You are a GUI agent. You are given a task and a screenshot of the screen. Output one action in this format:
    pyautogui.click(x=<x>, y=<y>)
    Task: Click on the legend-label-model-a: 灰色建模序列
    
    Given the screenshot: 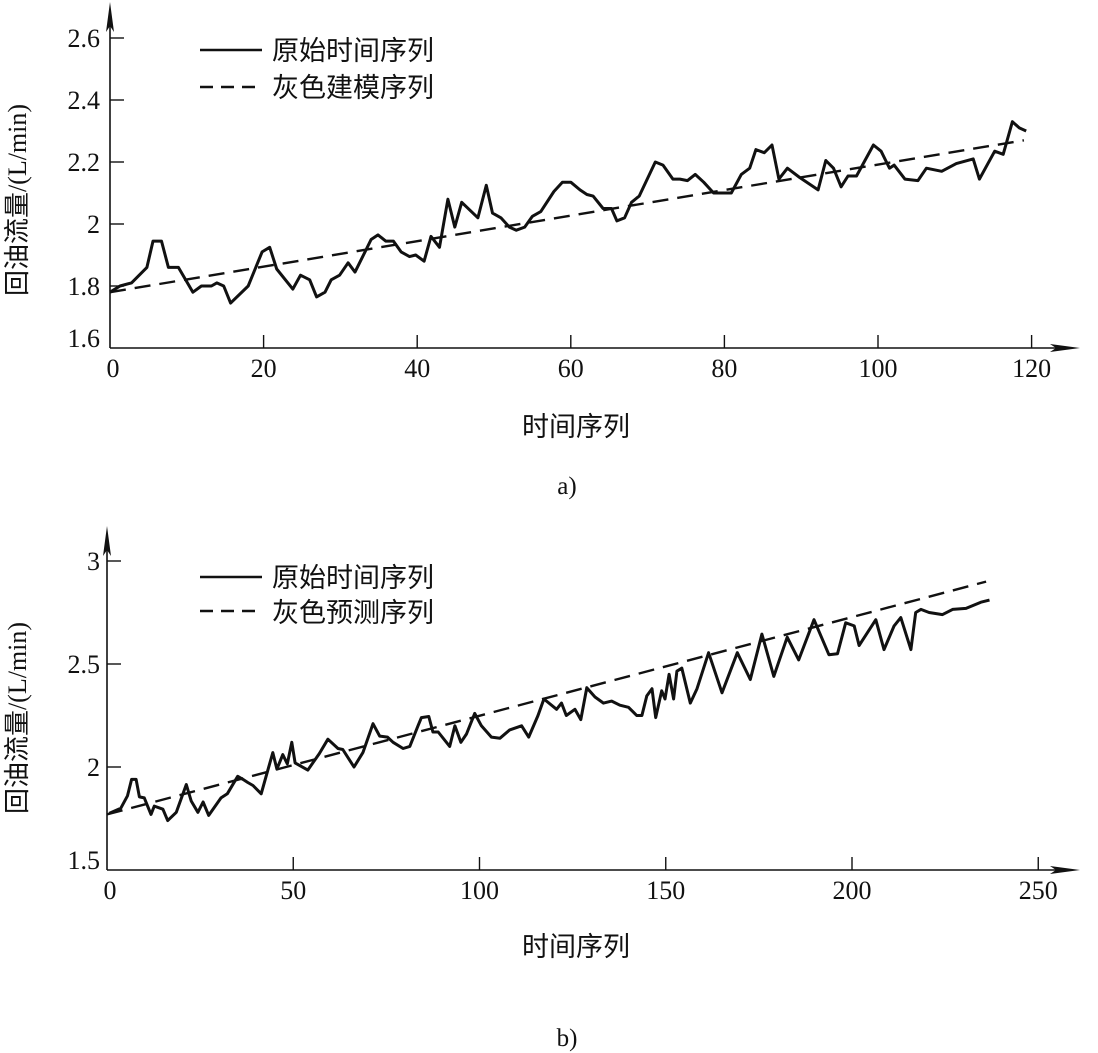 What is the action you would take?
    pyautogui.click(x=353, y=88)
    